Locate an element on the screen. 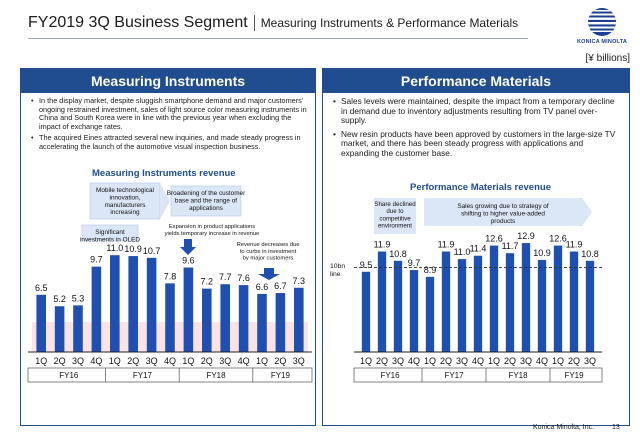 The image size is (640, 443). data-label: 8.9 is located at coordinates (430, 270).